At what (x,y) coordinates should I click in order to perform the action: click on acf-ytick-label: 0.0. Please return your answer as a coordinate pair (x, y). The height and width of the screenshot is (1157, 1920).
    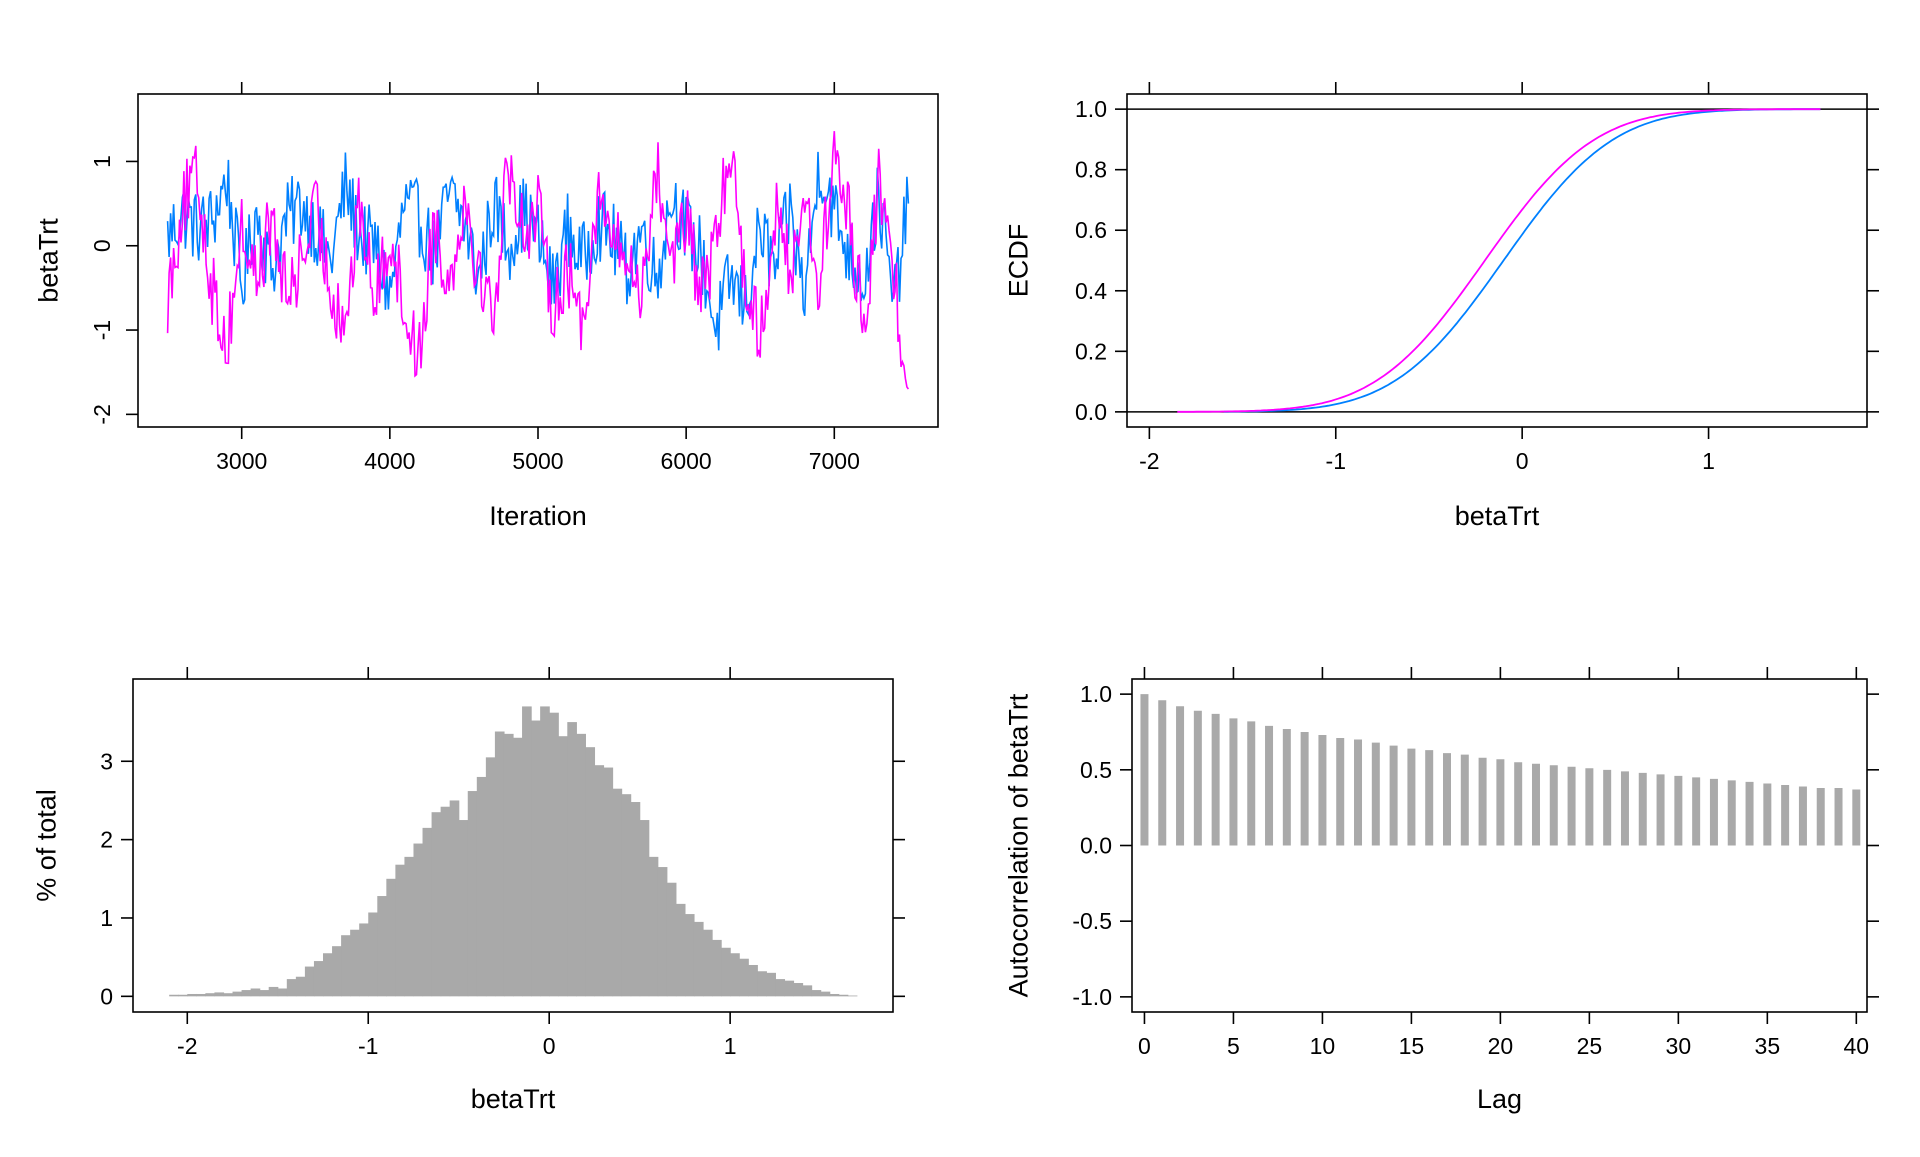
    Looking at the image, I should click on (1096, 846).